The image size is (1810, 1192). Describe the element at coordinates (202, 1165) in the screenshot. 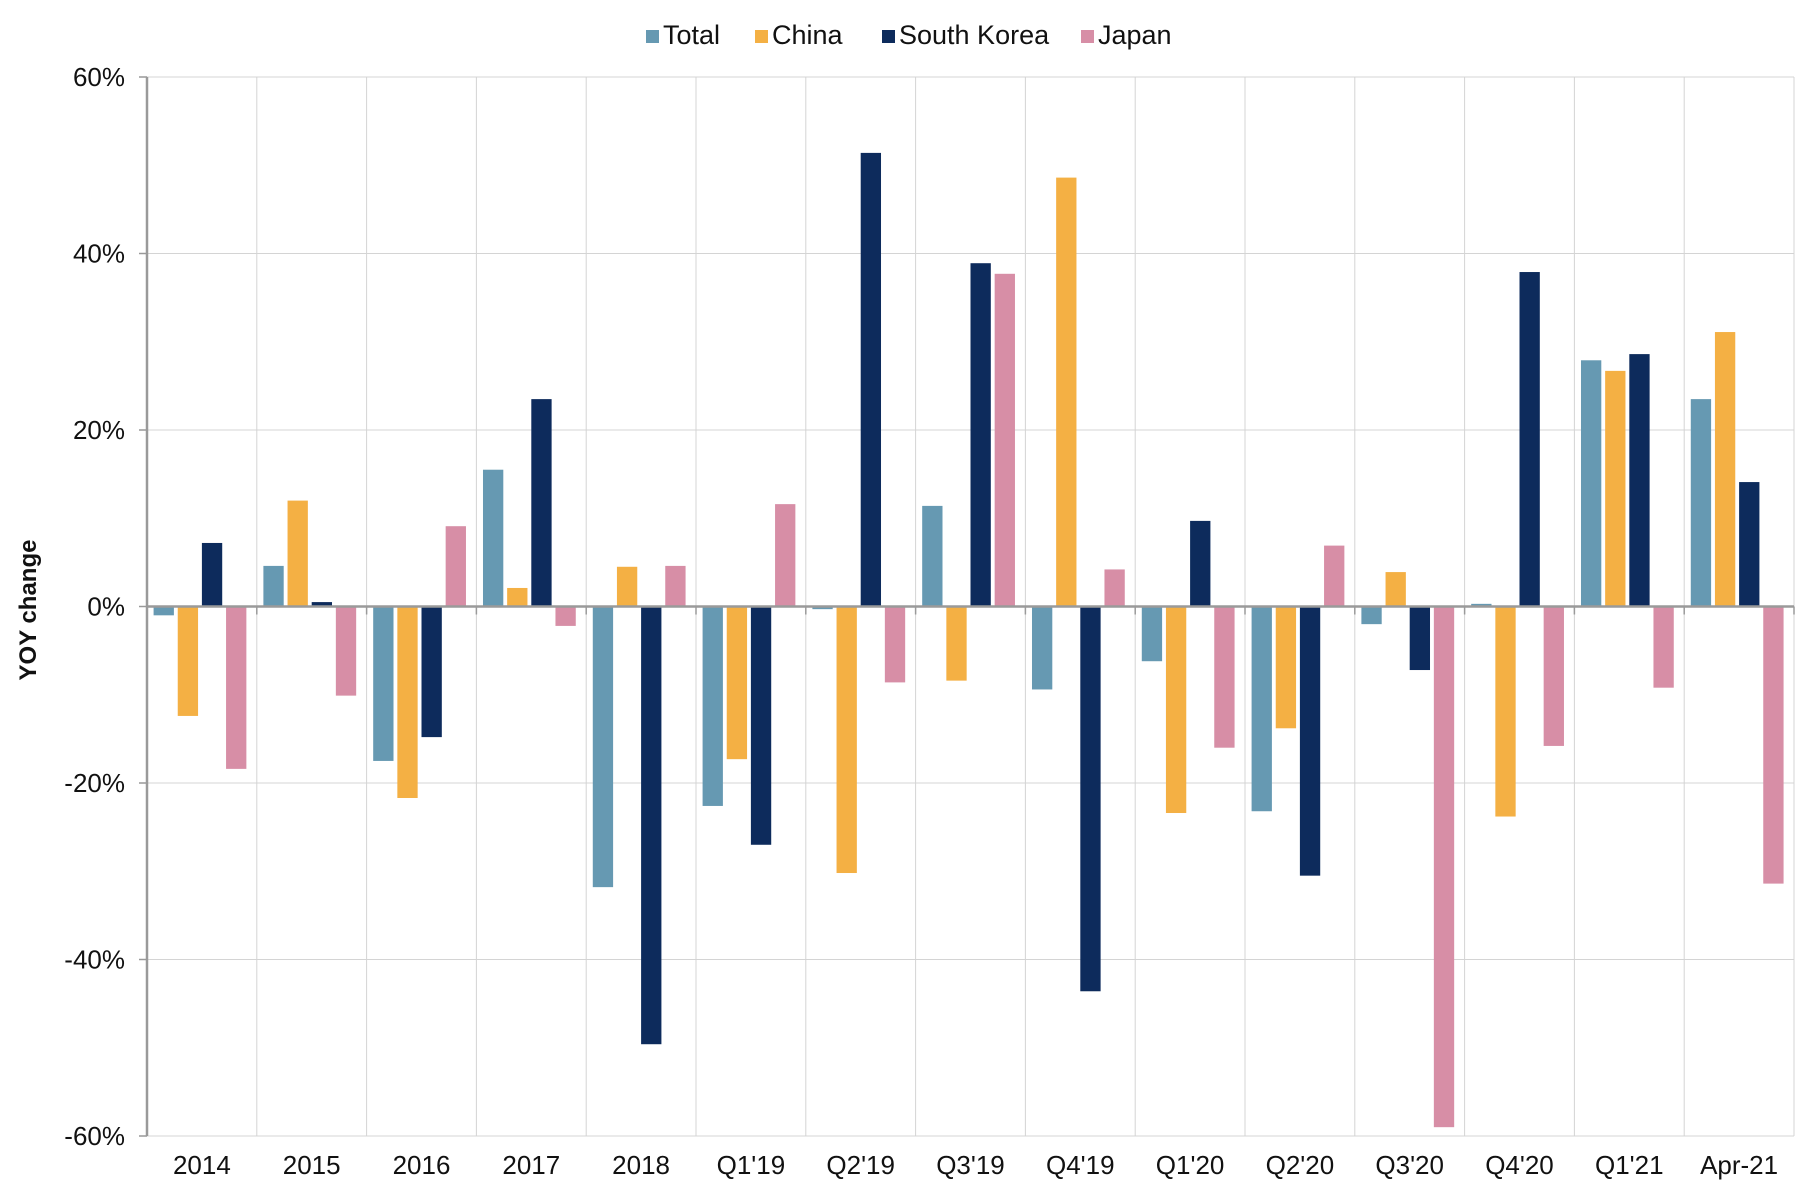

I see `x-tick-label: 2014` at that location.